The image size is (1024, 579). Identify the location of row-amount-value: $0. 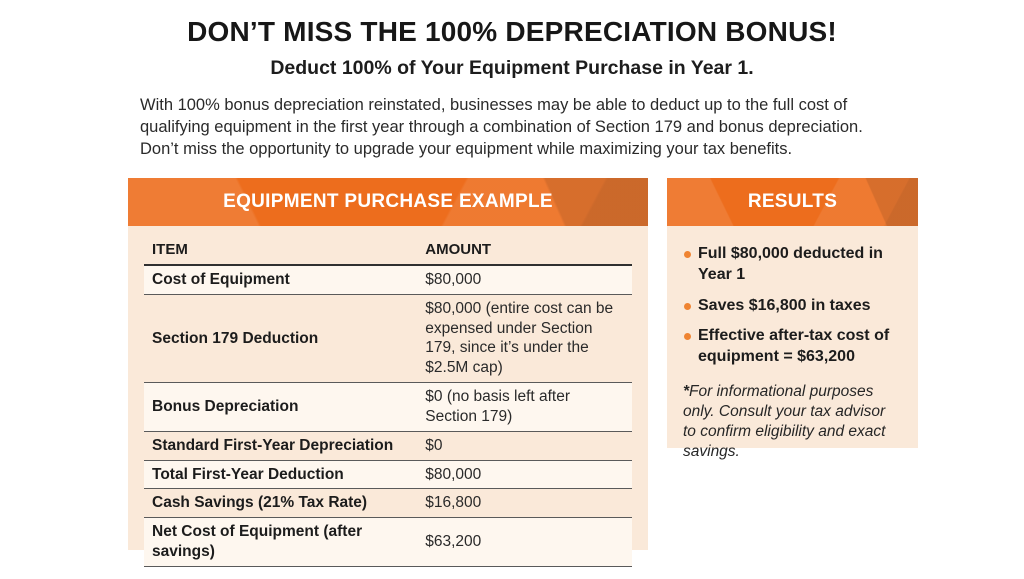
(524, 446).